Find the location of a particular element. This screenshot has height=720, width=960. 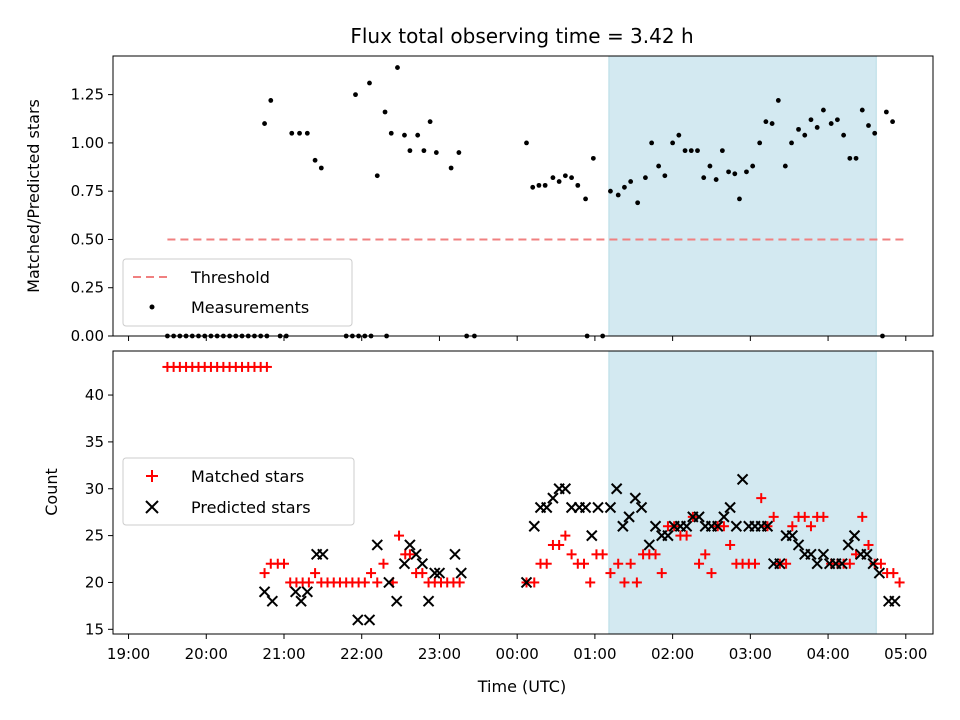

ratio-ytick-label-0: 0.00 is located at coordinates (87, 336).